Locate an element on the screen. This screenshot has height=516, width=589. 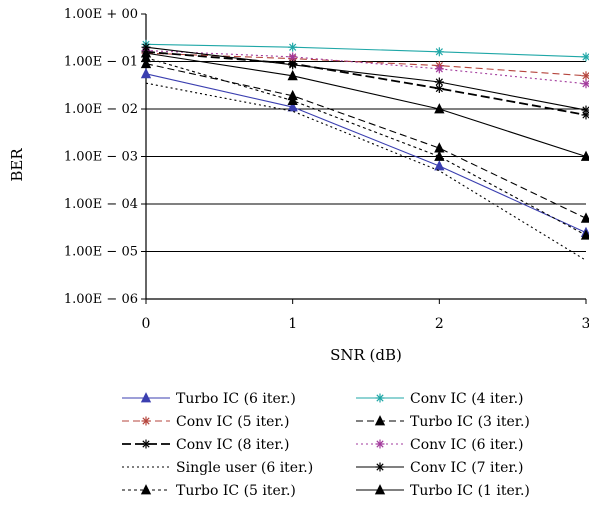
y-tick-label: 1.00E − 04 is located at coordinates (101, 204).